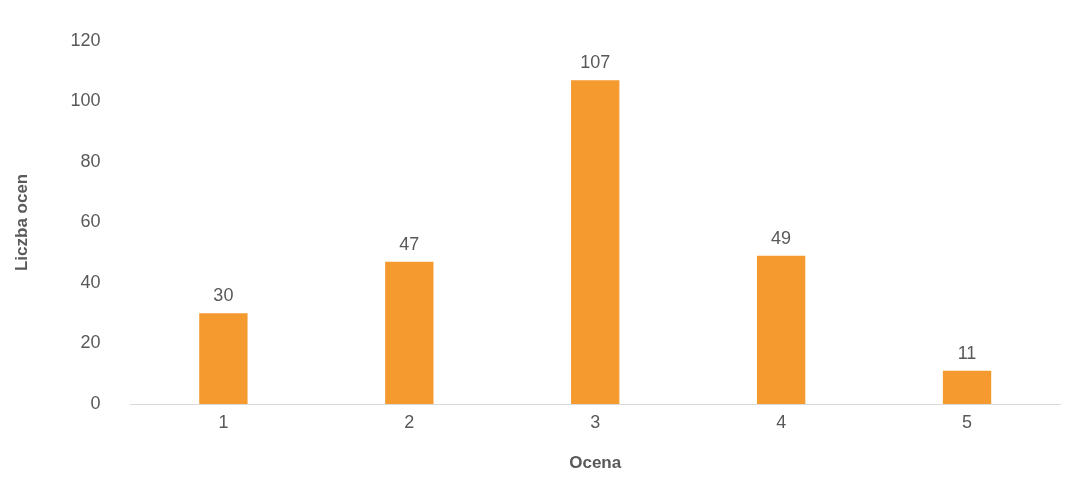  Describe the element at coordinates (967, 352) in the screenshot. I see `data-label: 11` at that location.